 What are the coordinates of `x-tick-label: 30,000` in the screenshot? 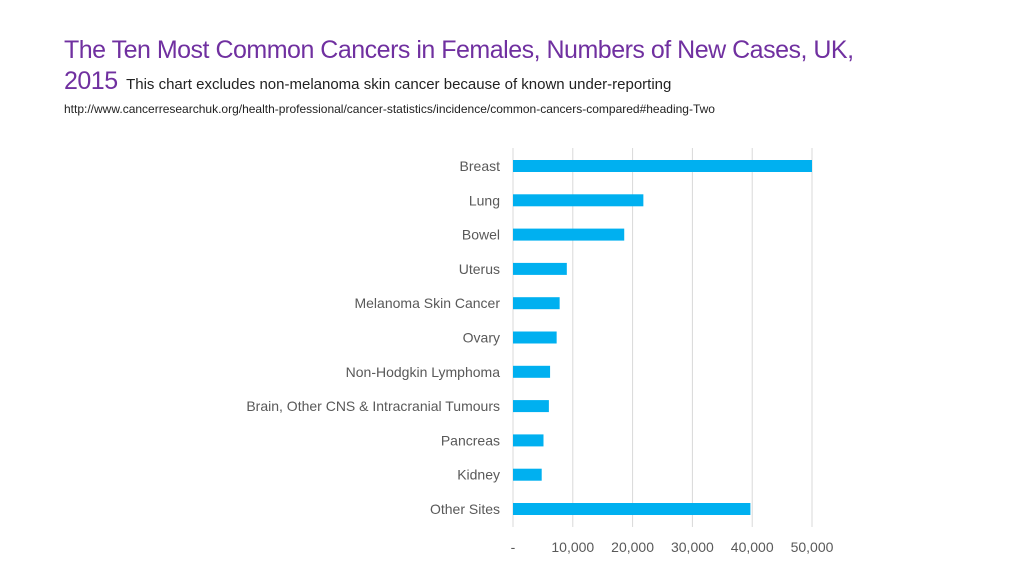 It's located at (692, 547).